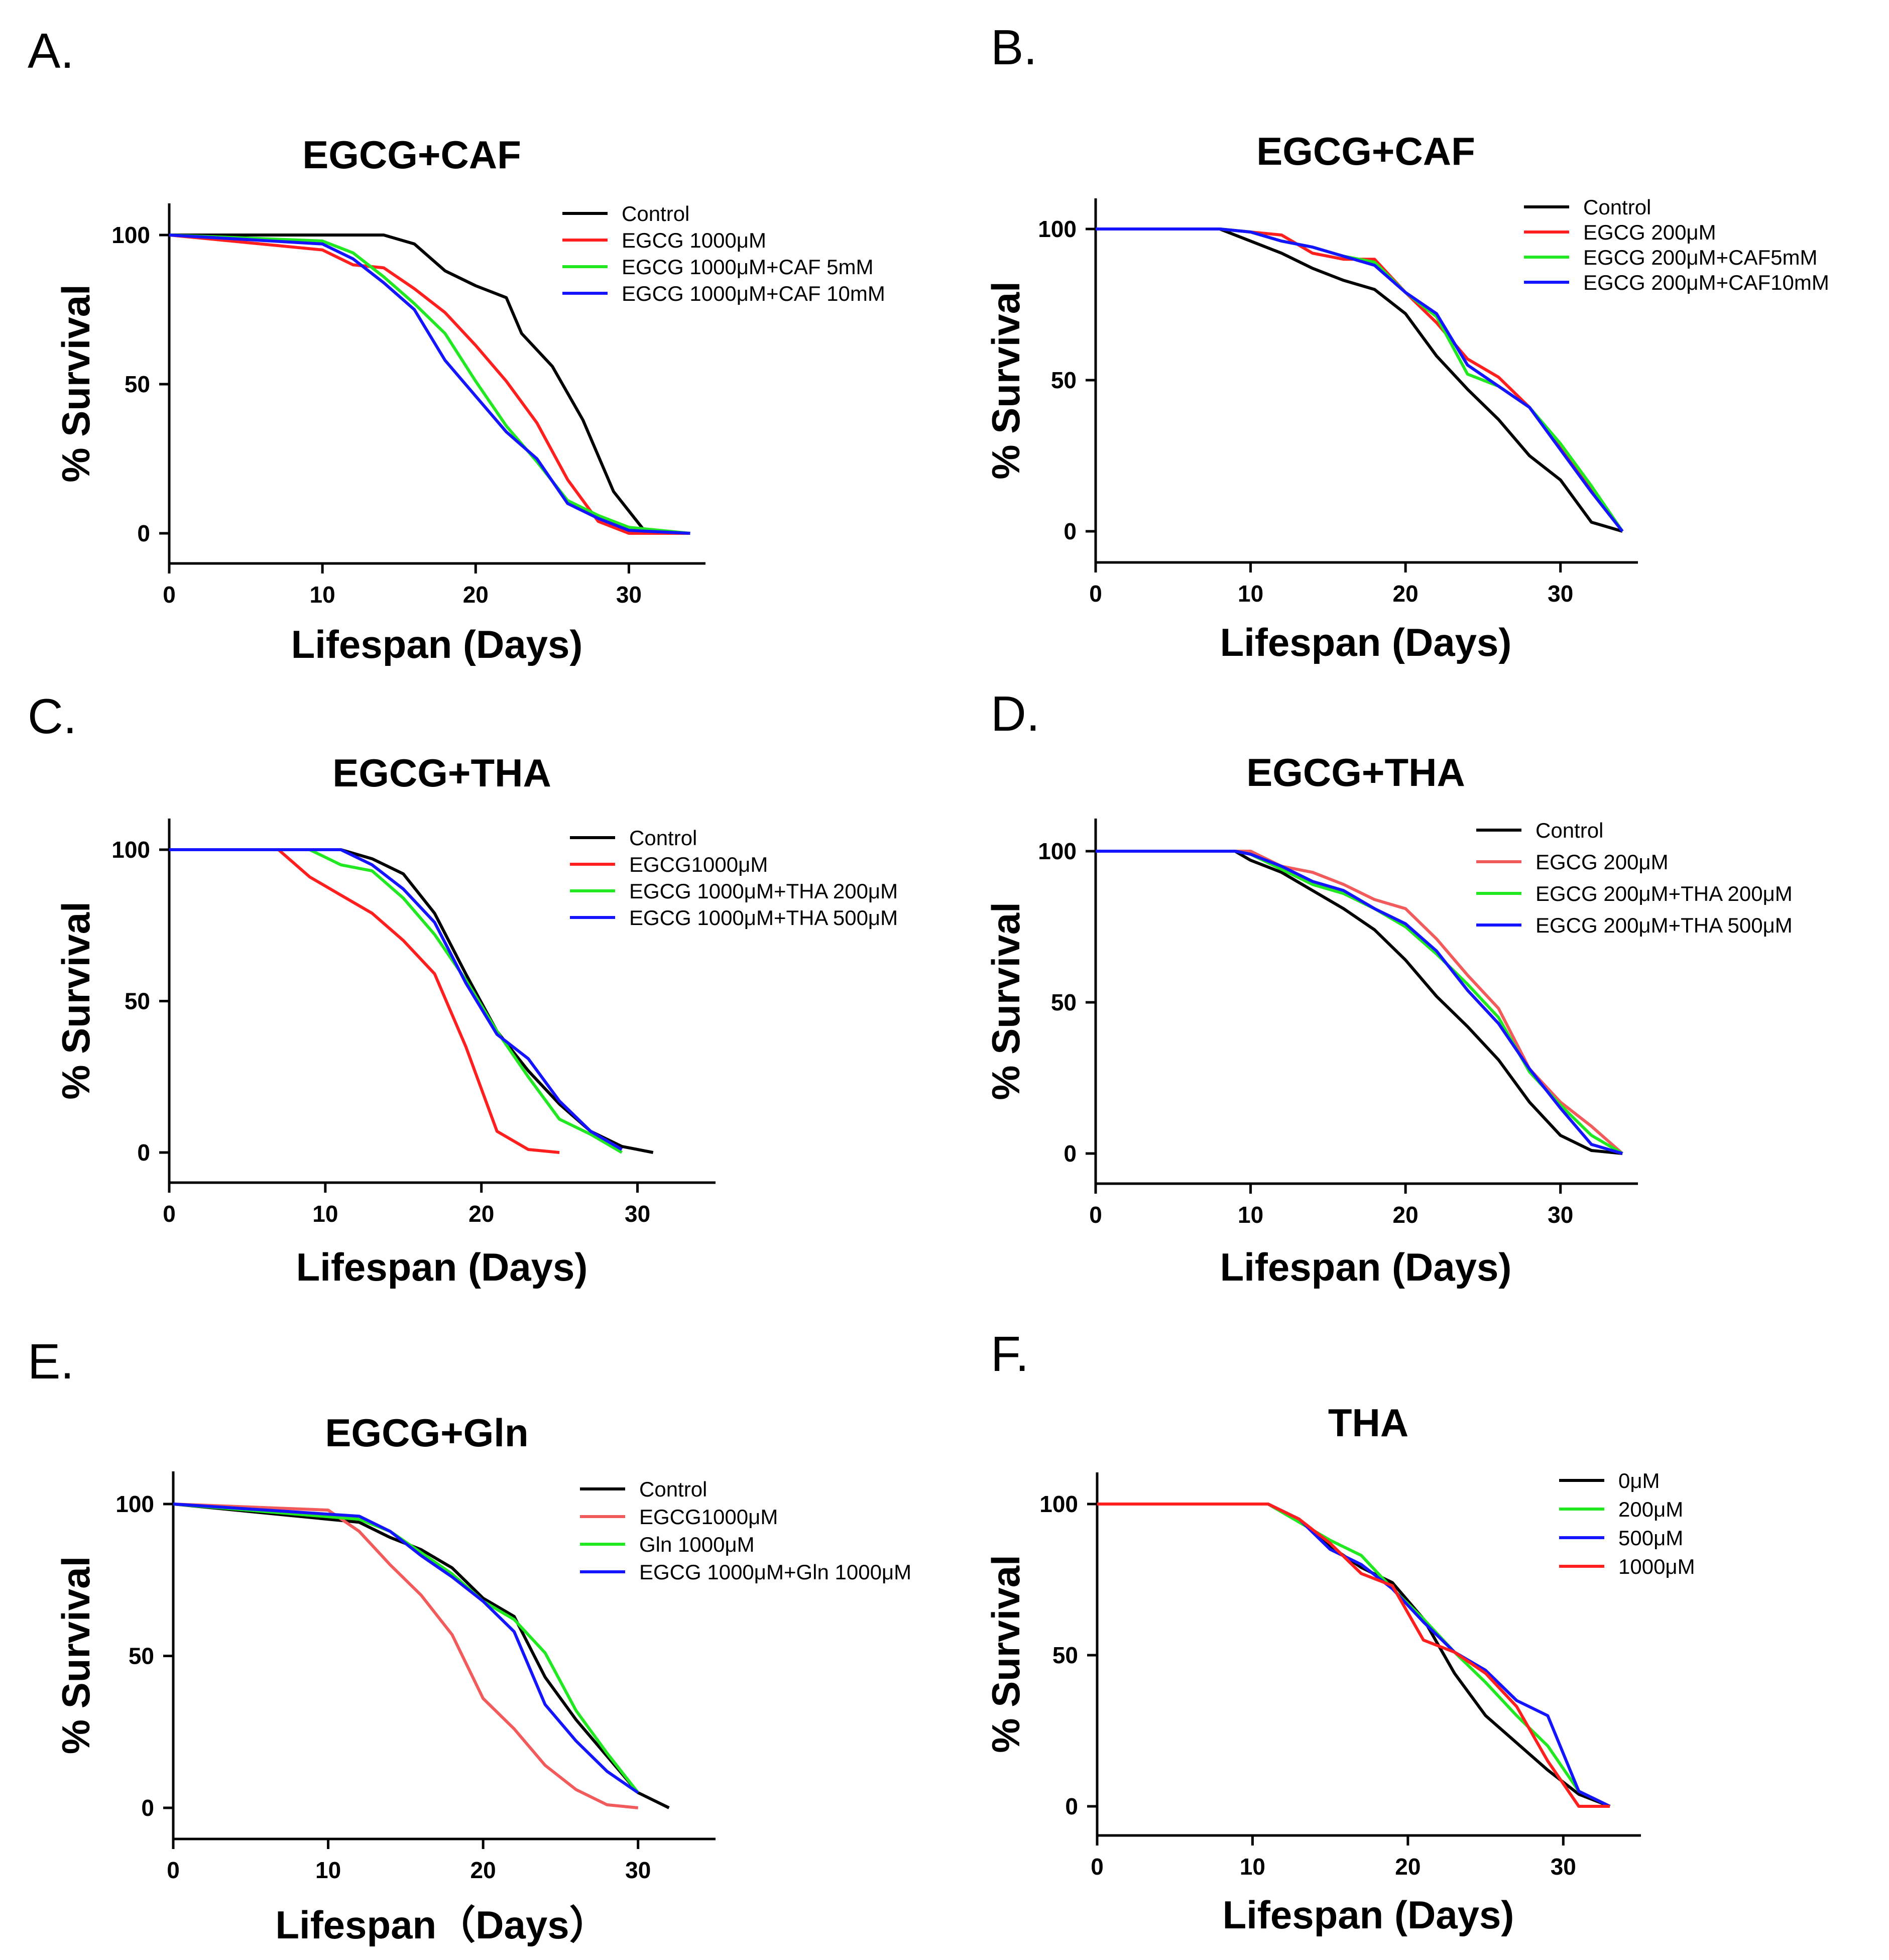  What do you see at coordinates (1639, 1480) in the screenshot?
I see `legend-label: 0μM` at bounding box center [1639, 1480].